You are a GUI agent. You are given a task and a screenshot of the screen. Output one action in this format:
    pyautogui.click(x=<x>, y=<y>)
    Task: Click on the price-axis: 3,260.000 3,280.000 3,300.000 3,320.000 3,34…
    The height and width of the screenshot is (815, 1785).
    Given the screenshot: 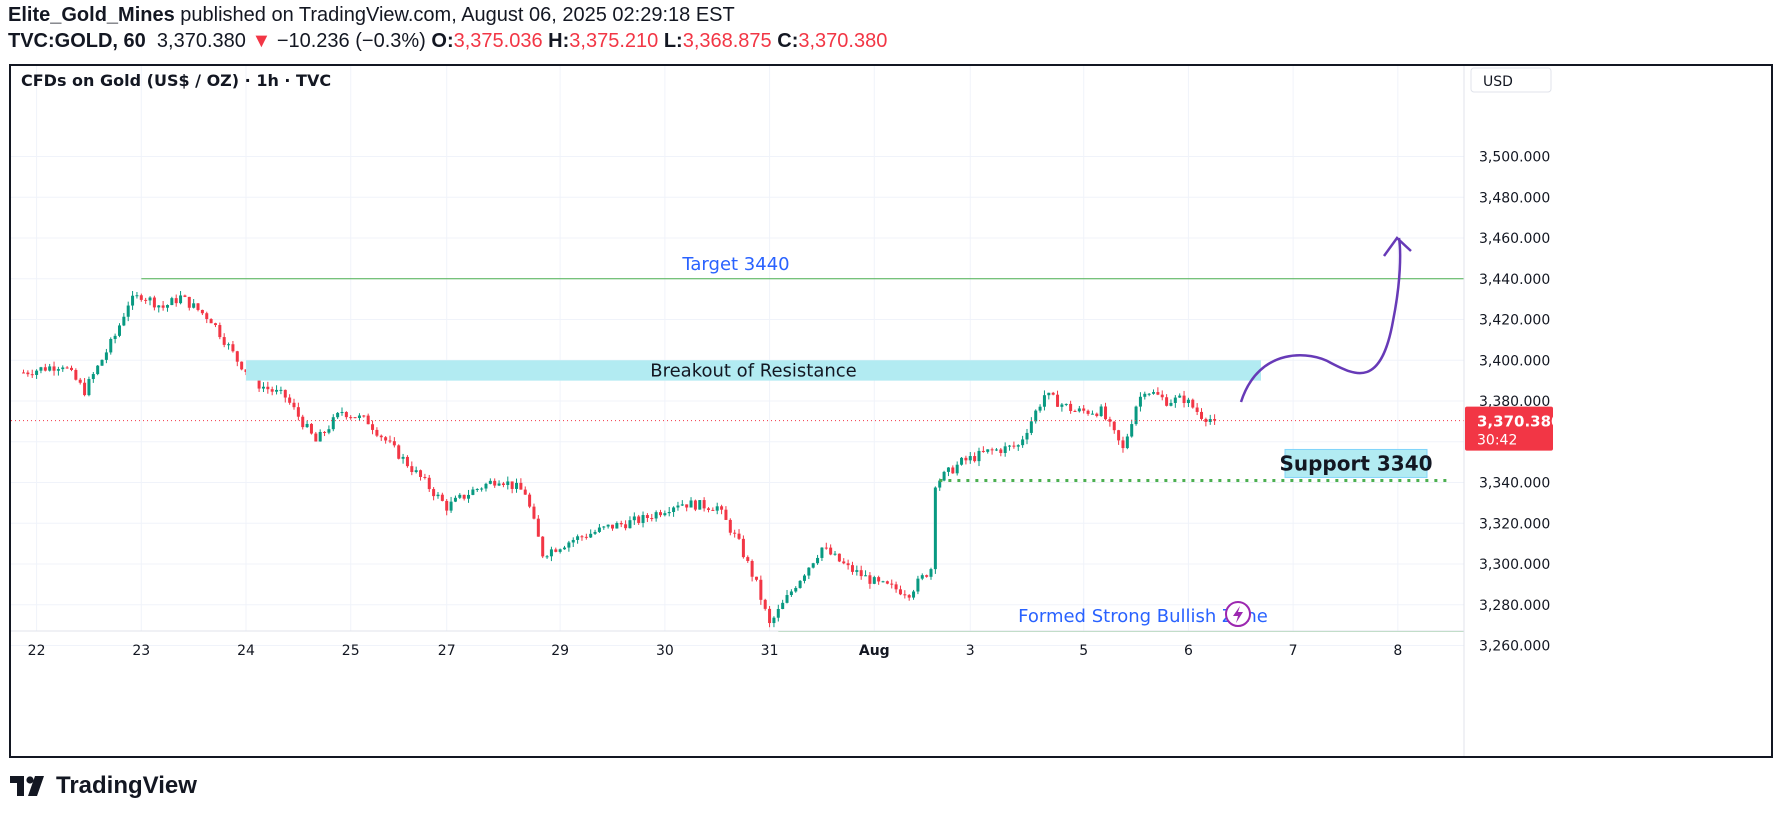 What is the action you would take?
    pyautogui.click(x=1514, y=402)
    